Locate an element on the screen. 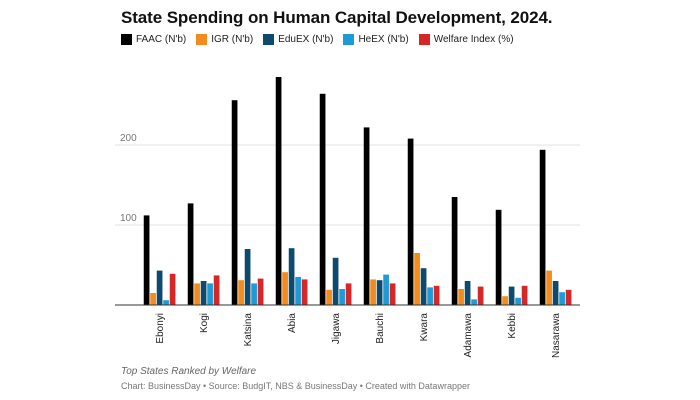 This screenshot has height=400, width=700. bar-welfare-index-nasarawa is located at coordinates (568, 297).